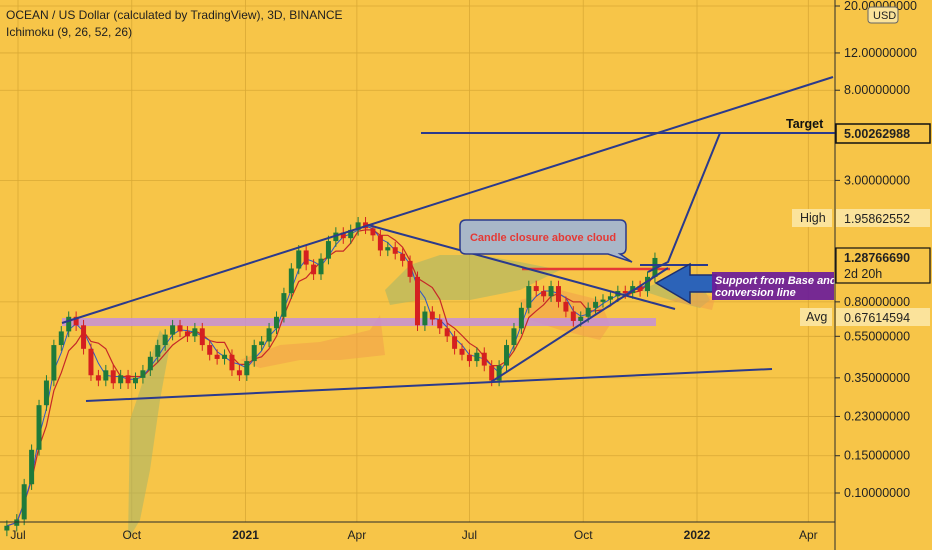 Image resolution: width=932 pixels, height=550 pixels. I want to click on support-note: Support from Base and conversion line, so click(774, 286).